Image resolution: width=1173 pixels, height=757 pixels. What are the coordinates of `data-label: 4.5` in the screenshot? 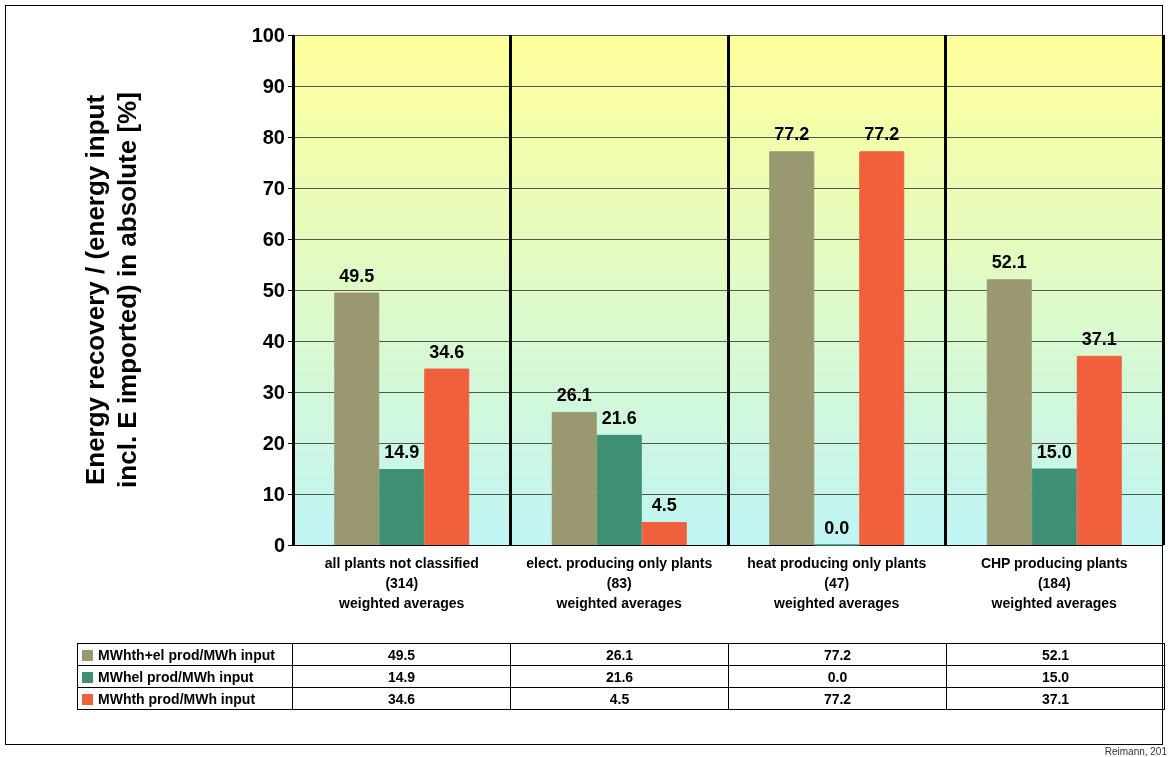 It's located at (619, 698).